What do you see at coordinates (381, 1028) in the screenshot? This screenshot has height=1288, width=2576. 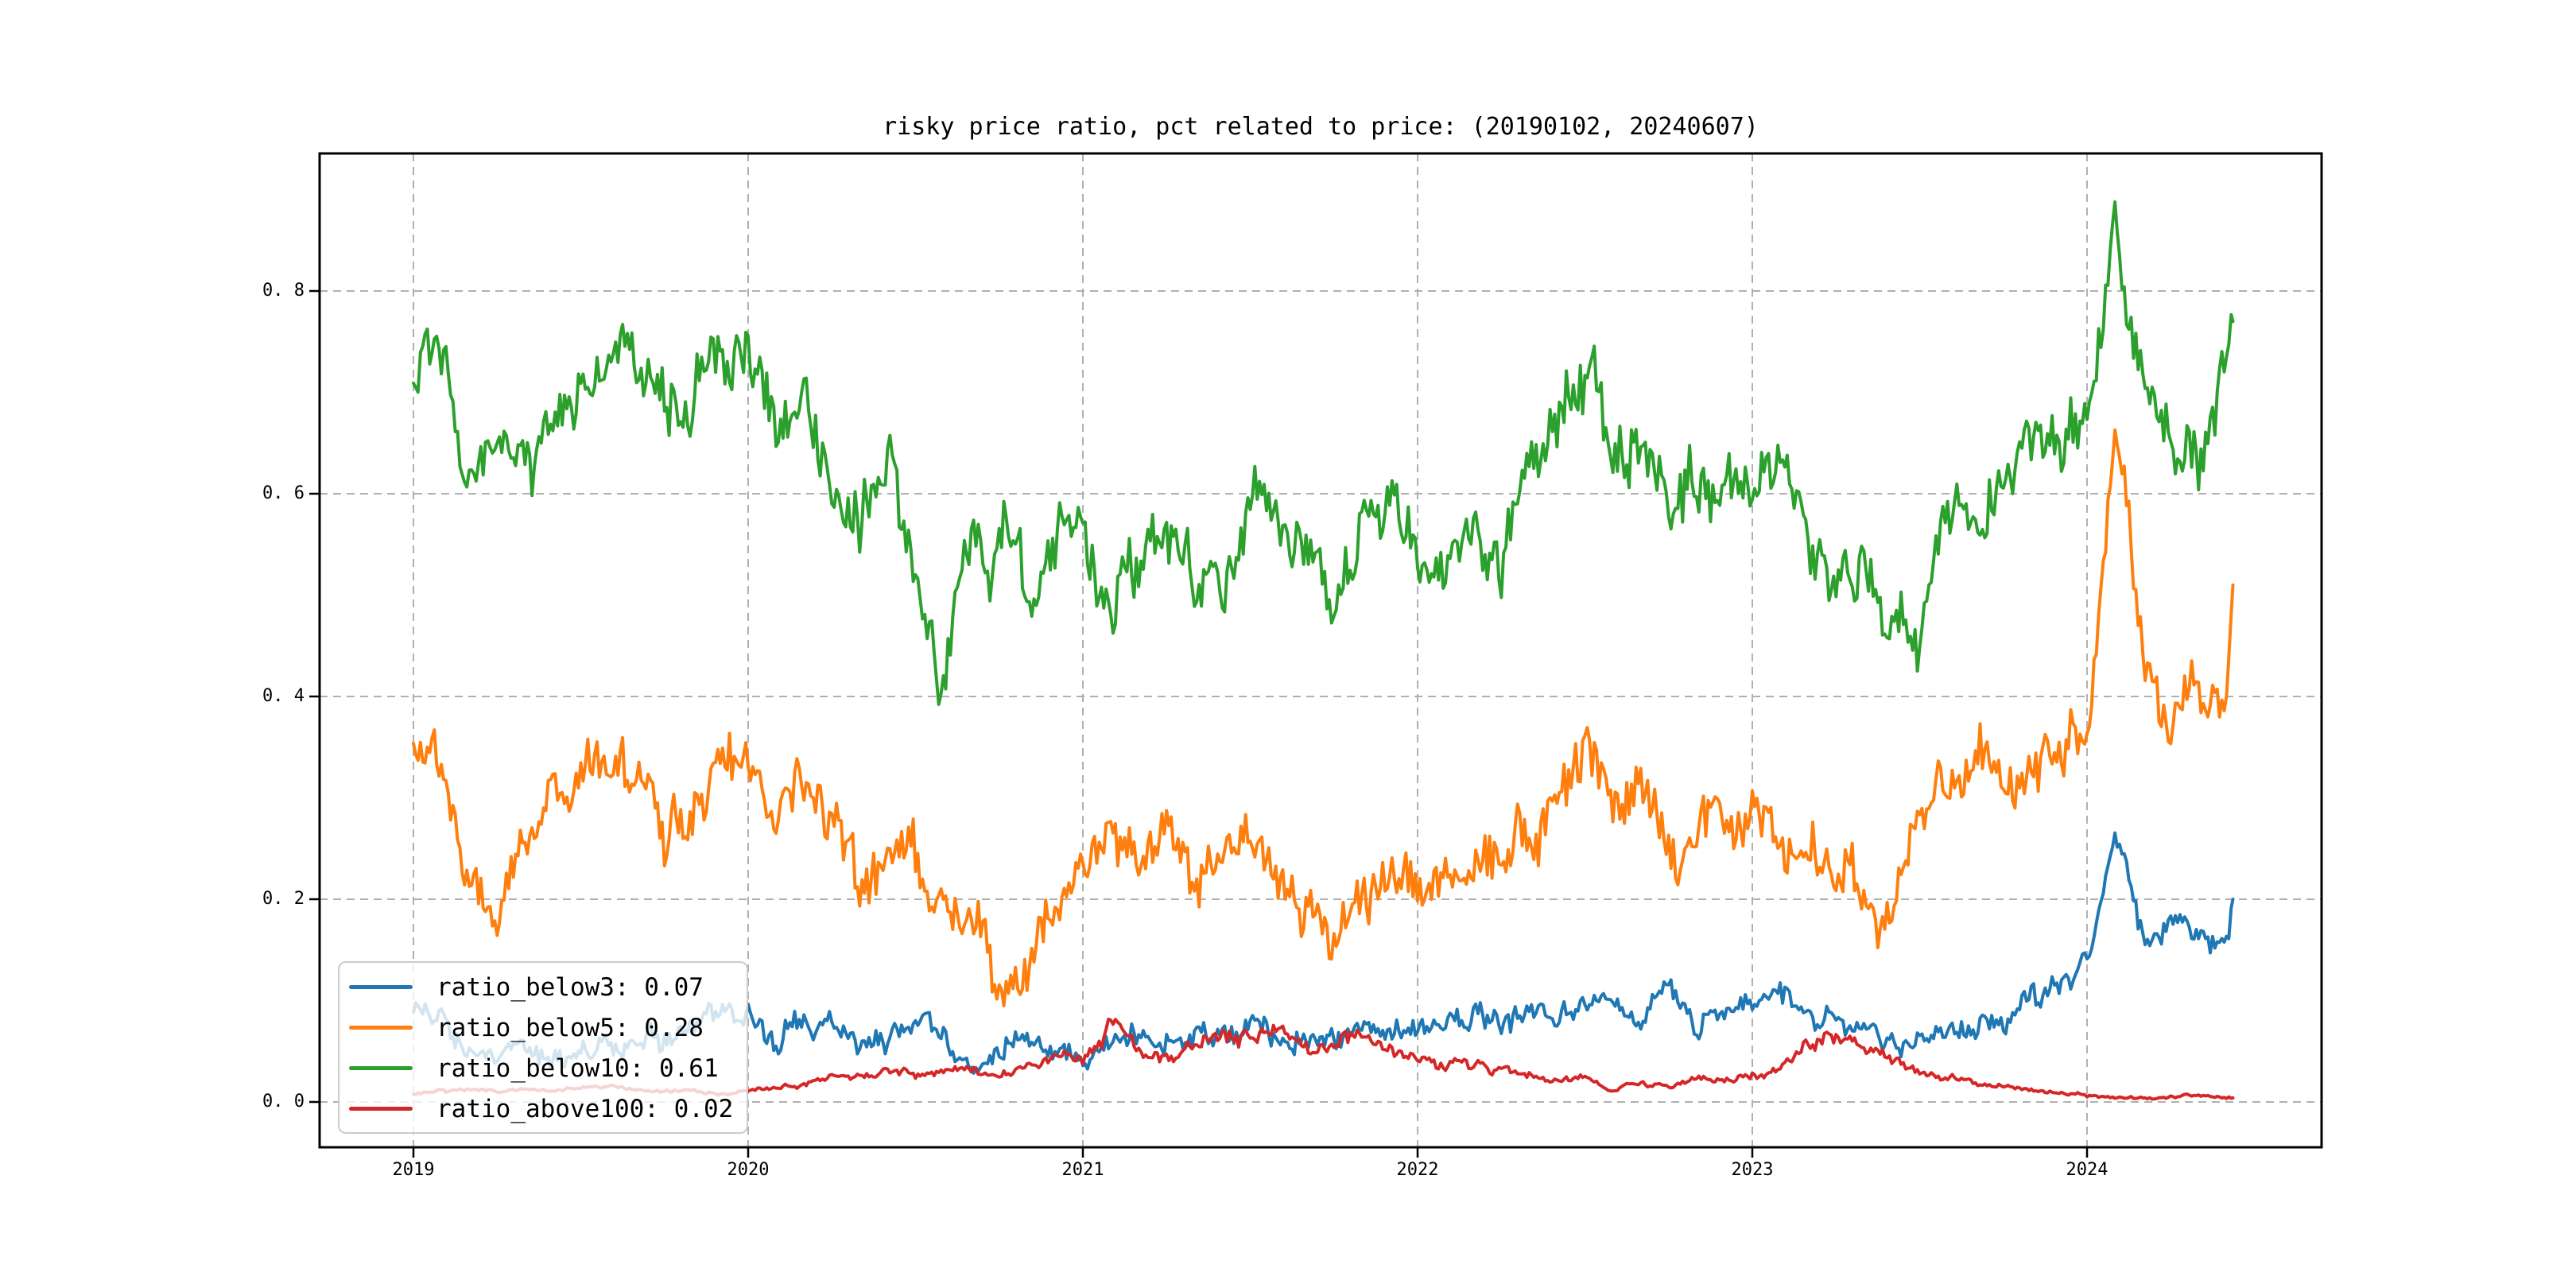 I see `legend-line-swatch-ratio_below5` at bounding box center [381, 1028].